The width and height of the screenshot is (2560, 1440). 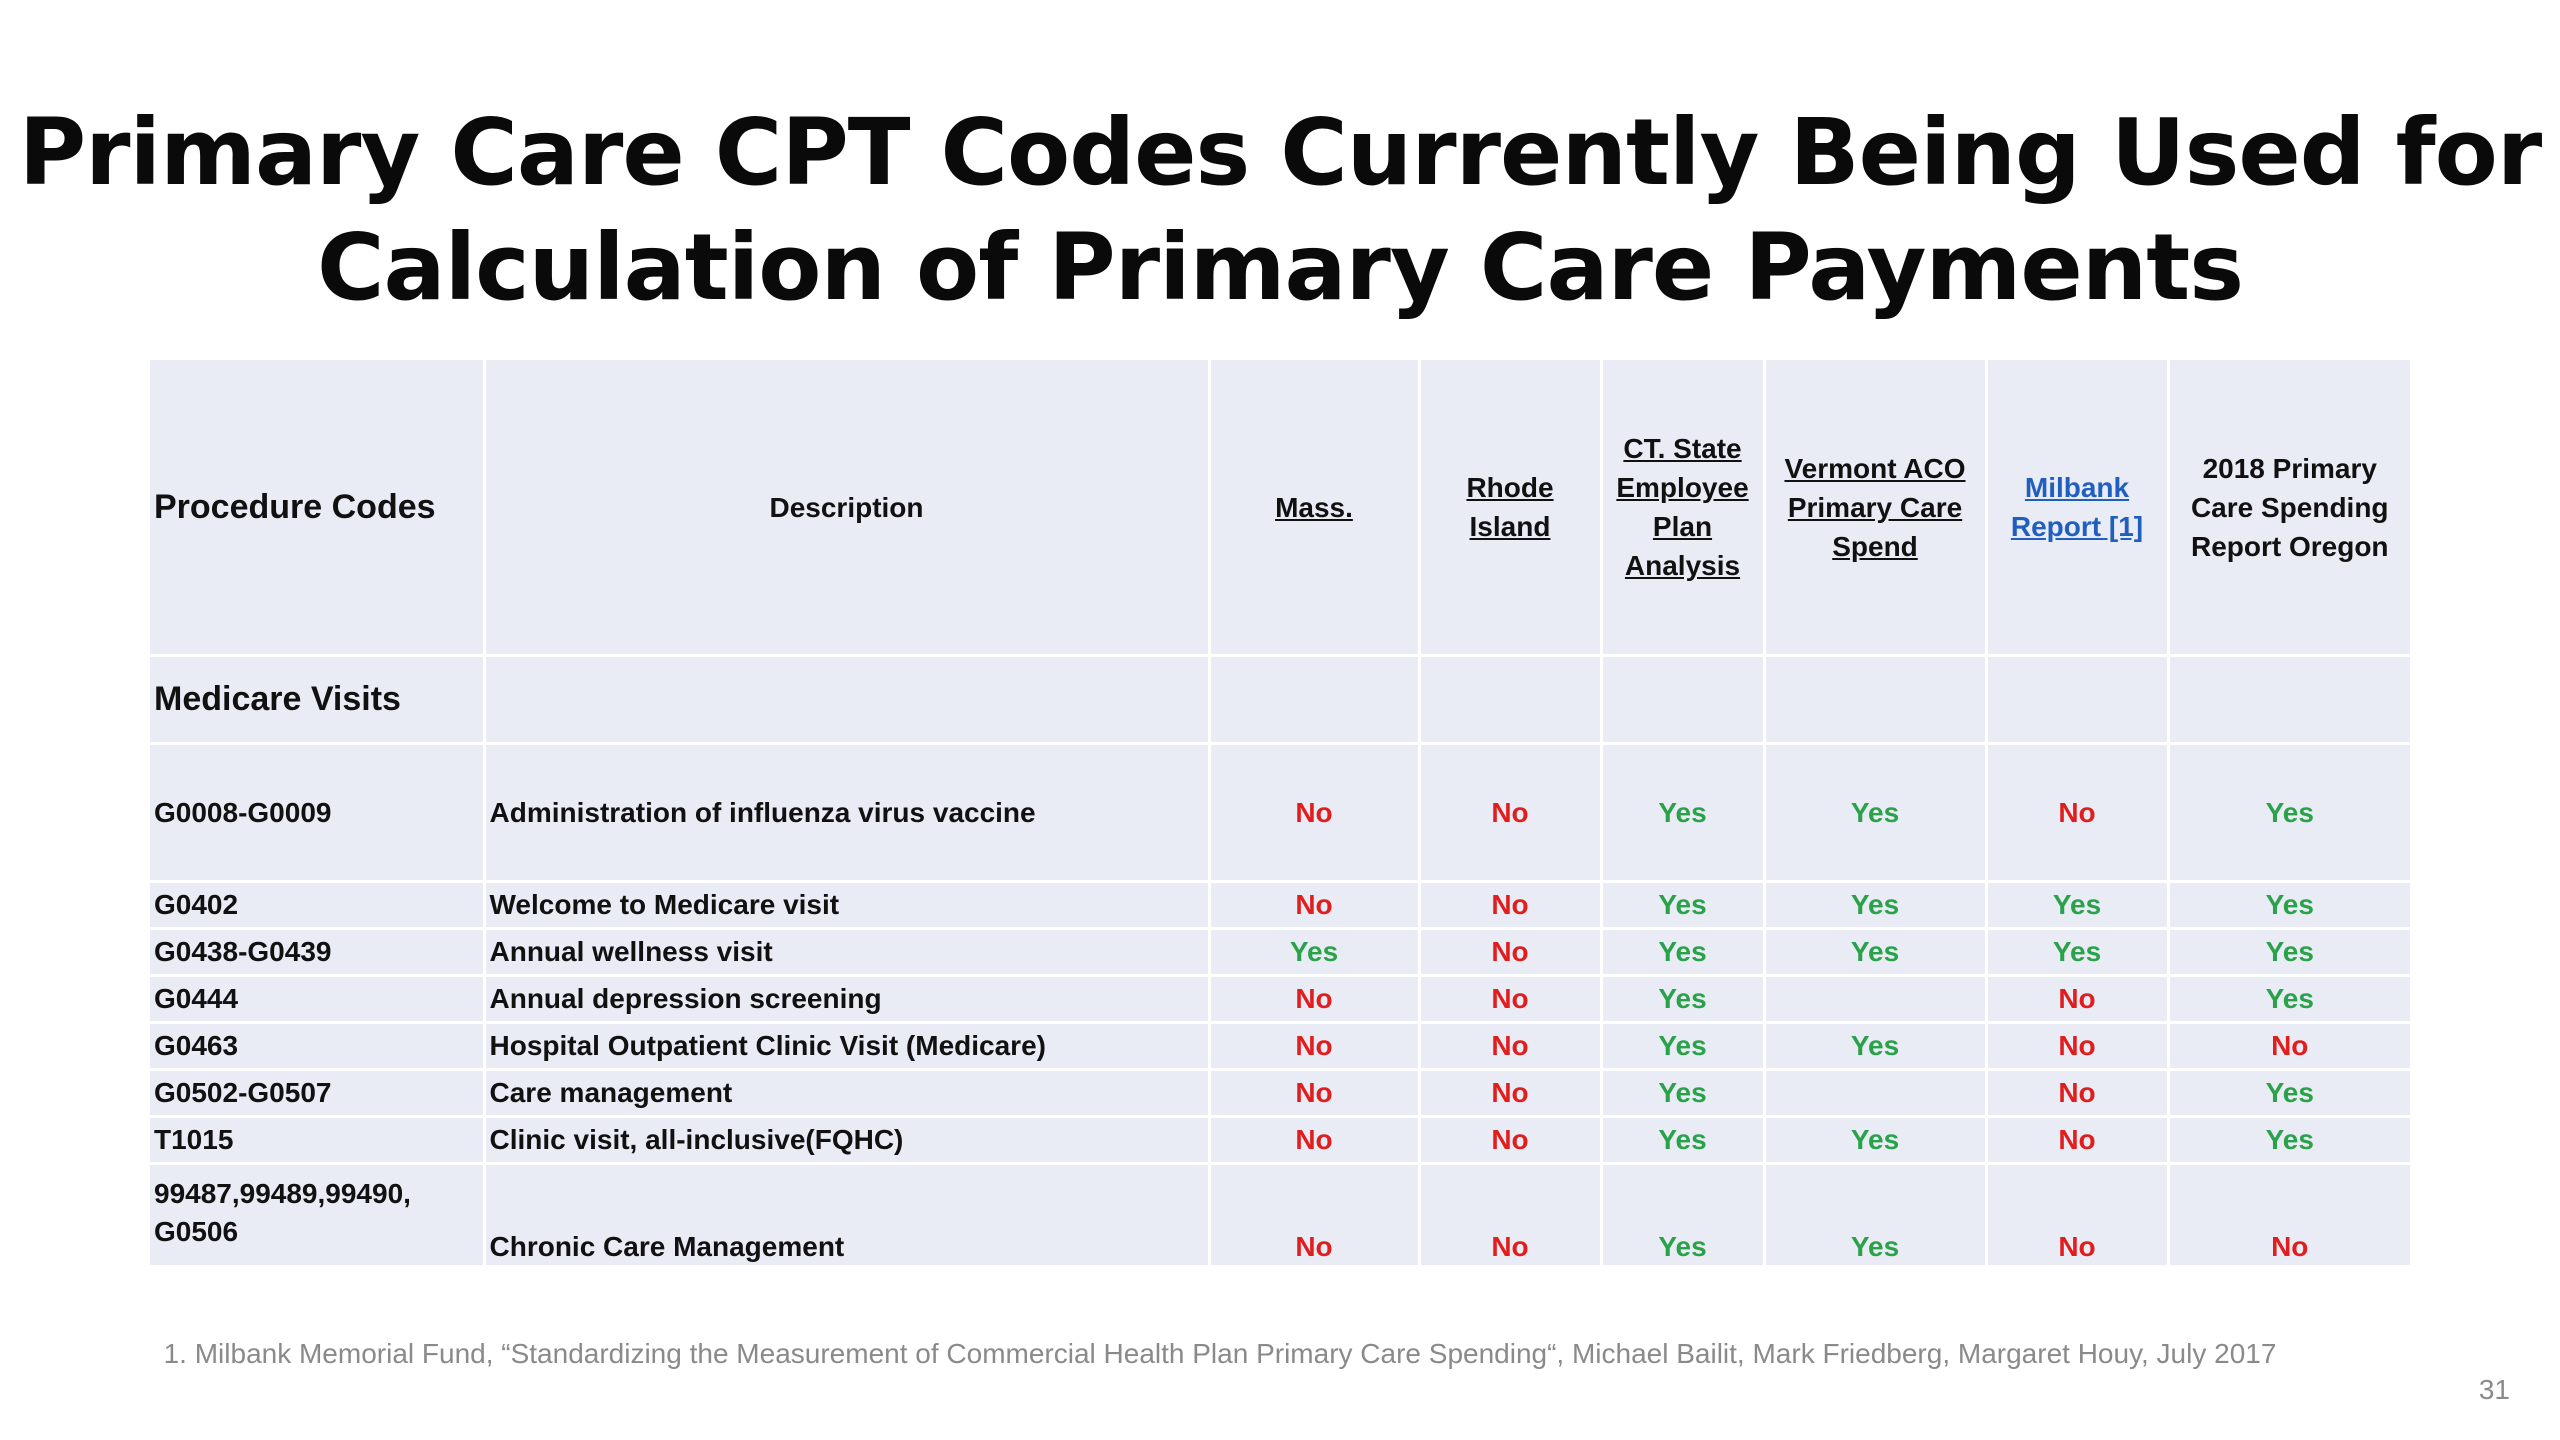 What do you see at coordinates (318, 1215) in the screenshot?
I see `procedure-code-cell: 99487,99489,99490, G0506` at bounding box center [318, 1215].